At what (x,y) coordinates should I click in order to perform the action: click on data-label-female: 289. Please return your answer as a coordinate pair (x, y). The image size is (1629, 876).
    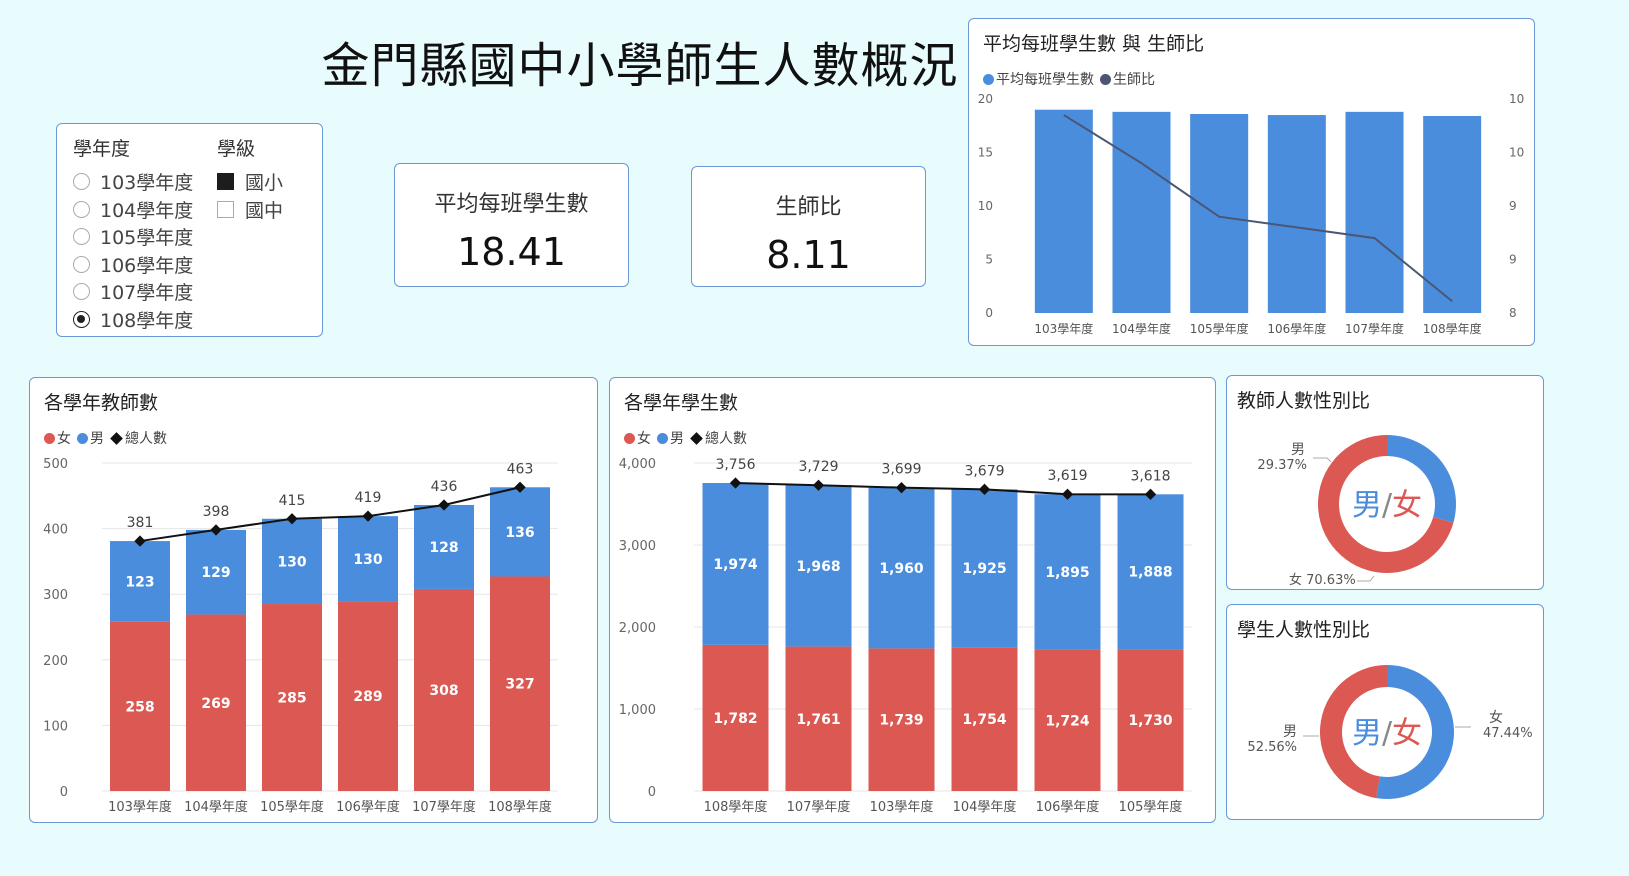
    Looking at the image, I should click on (367, 697).